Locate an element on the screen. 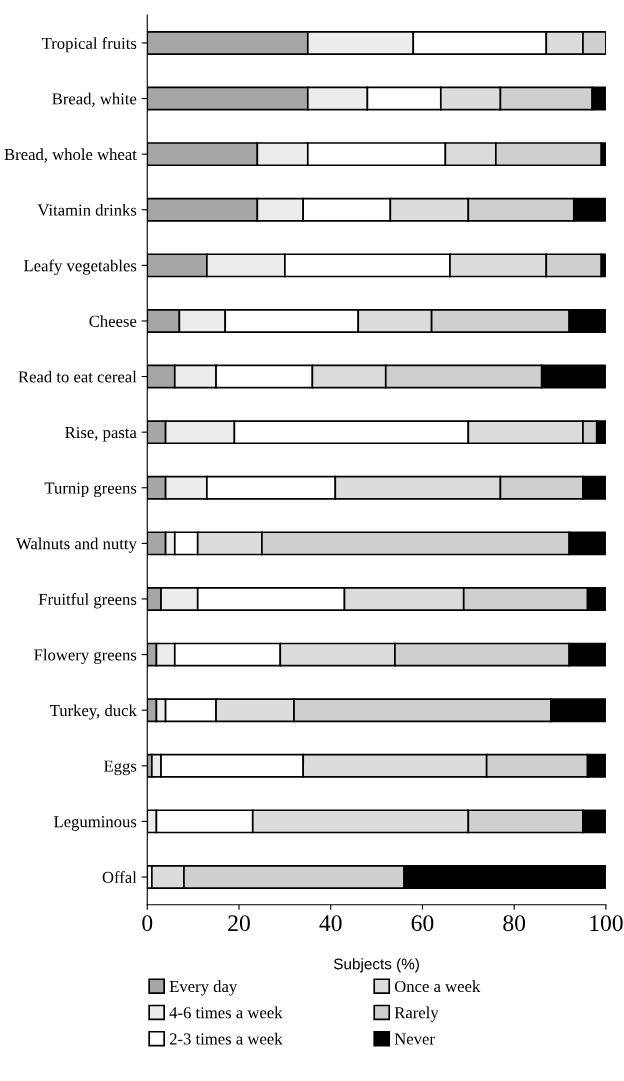 This screenshot has height=1081, width=624. legend-label: Every day is located at coordinates (203, 988).